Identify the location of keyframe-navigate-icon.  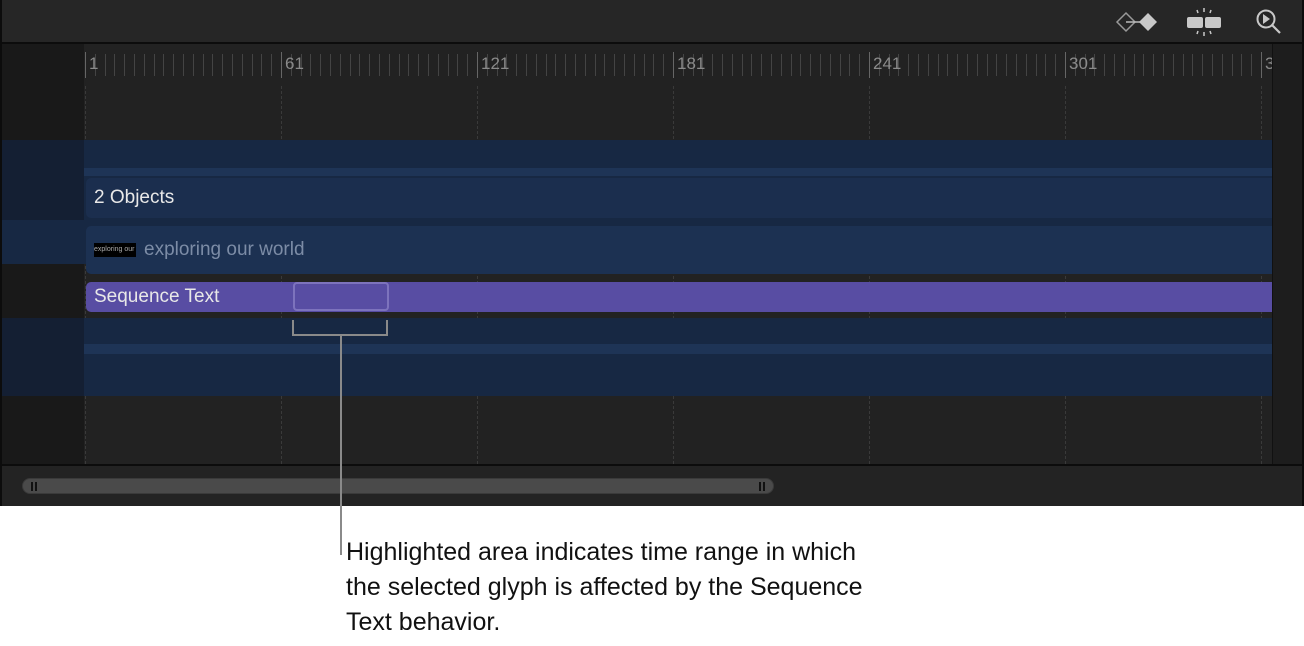
(1138, 22).